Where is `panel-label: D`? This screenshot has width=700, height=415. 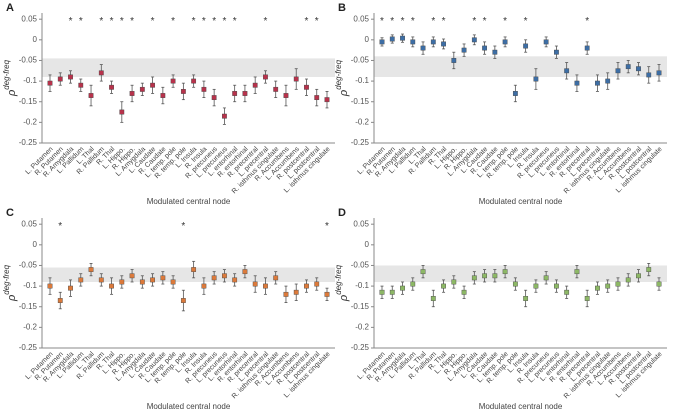
panel-label: D is located at coordinates (342, 213).